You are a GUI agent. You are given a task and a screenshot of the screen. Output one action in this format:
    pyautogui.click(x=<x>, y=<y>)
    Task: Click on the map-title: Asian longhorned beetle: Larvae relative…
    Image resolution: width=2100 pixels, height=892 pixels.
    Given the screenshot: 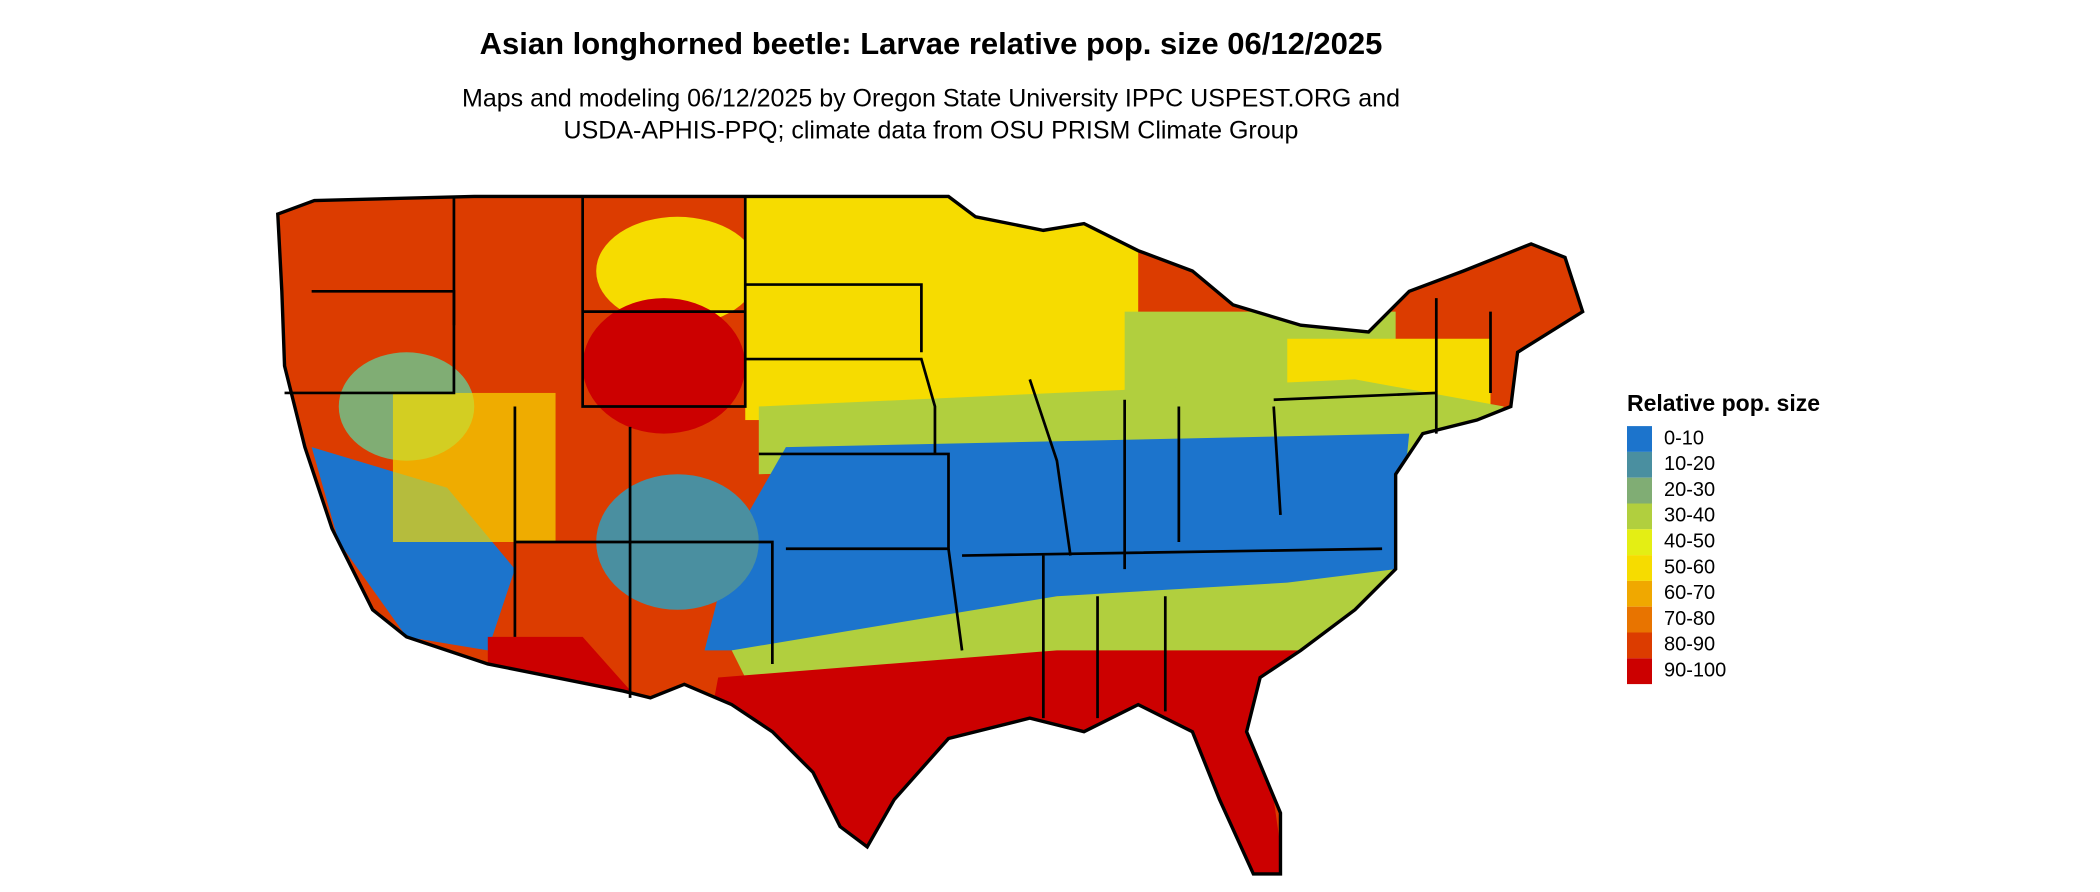 What is the action you would take?
    pyautogui.click(x=931, y=43)
    